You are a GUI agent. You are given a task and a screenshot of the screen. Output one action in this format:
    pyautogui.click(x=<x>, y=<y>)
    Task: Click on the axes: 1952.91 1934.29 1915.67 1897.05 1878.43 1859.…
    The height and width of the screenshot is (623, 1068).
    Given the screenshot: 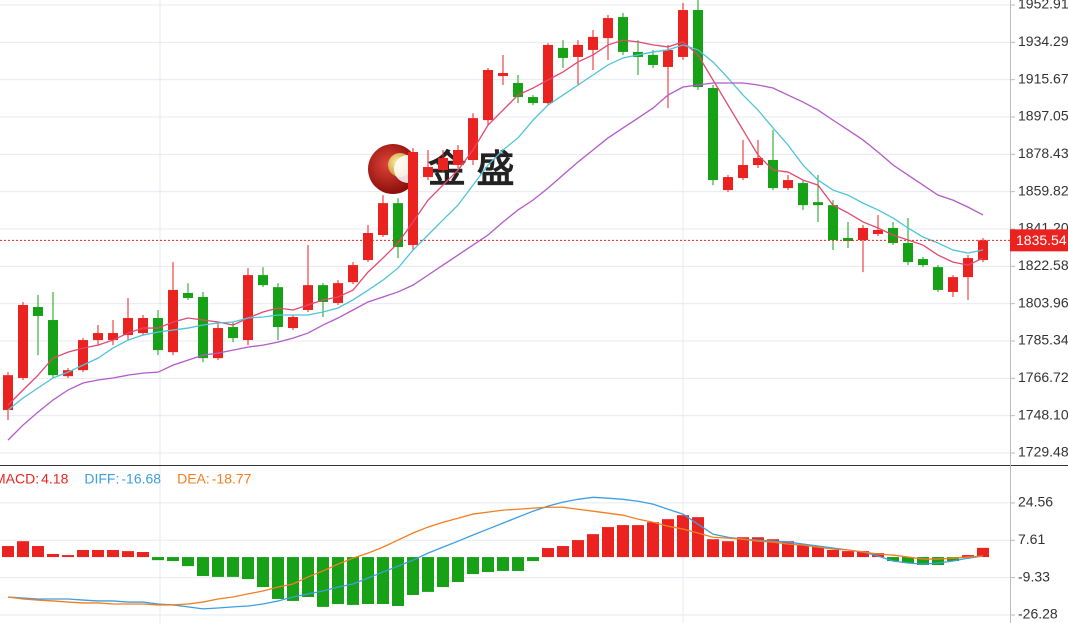 What is the action you would take?
    pyautogui.click(x=1039, y=311)
    